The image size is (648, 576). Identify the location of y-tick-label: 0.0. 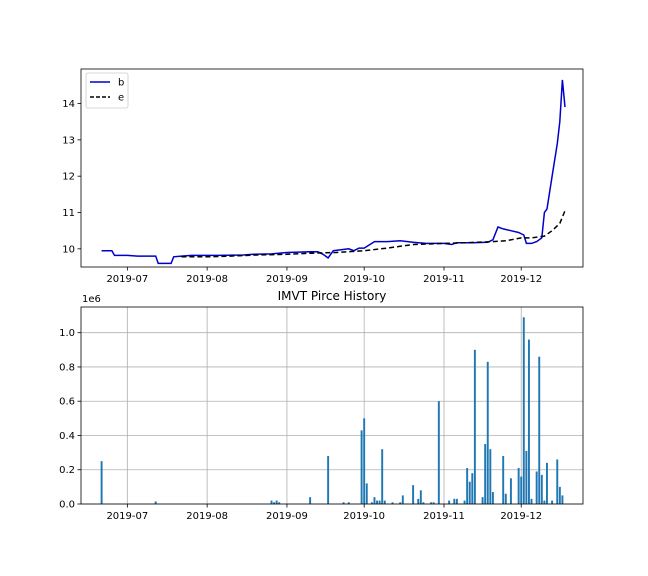
(67, 505).